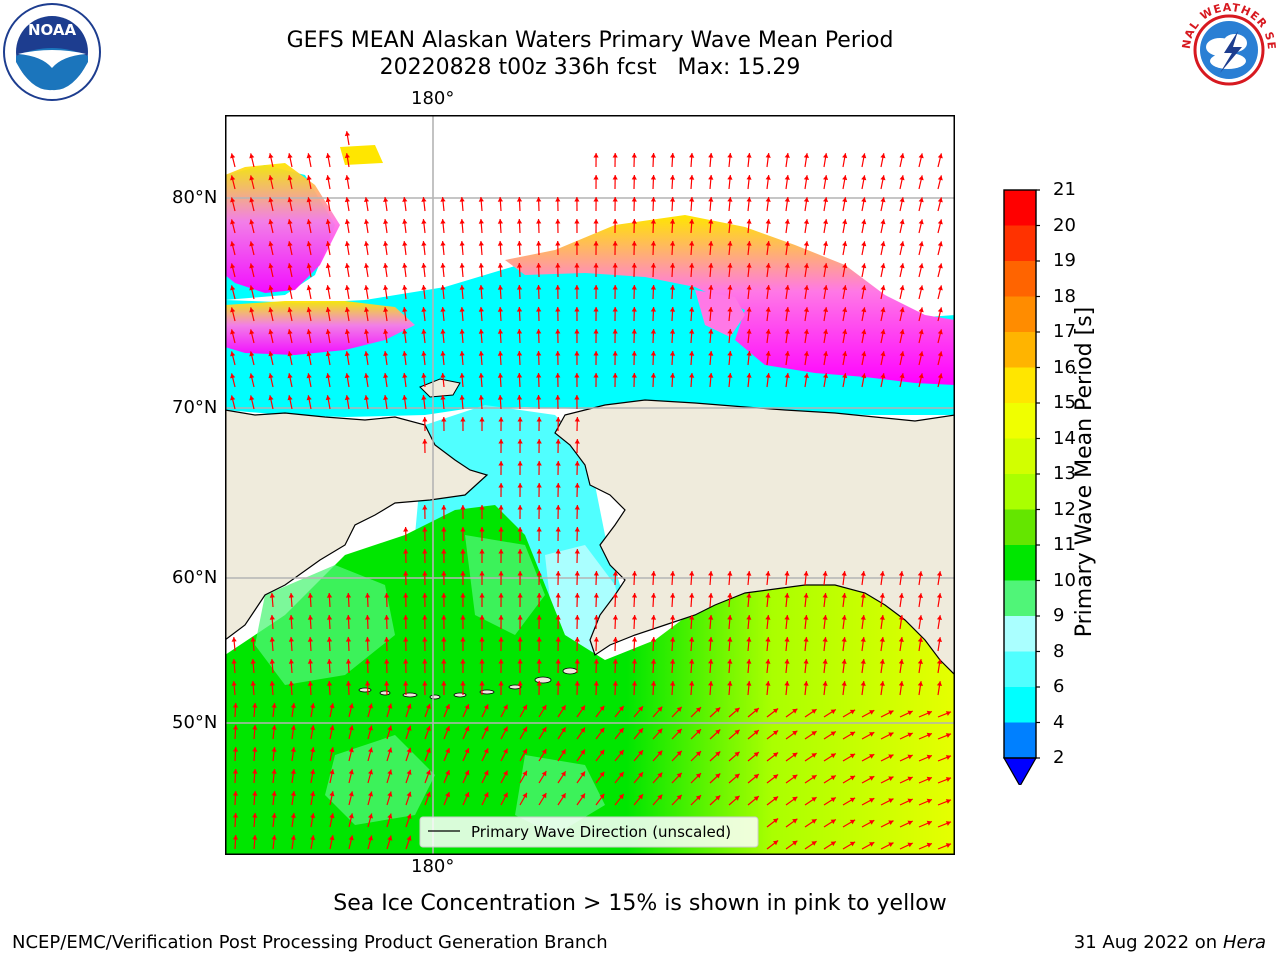 Image resolution: width=1280 pixels, height=960 pixels. Describe the element at coordinates (601, 832) in the screenshot. I see `legend-label: Primary Wave Direction (unscaled)` at that location.